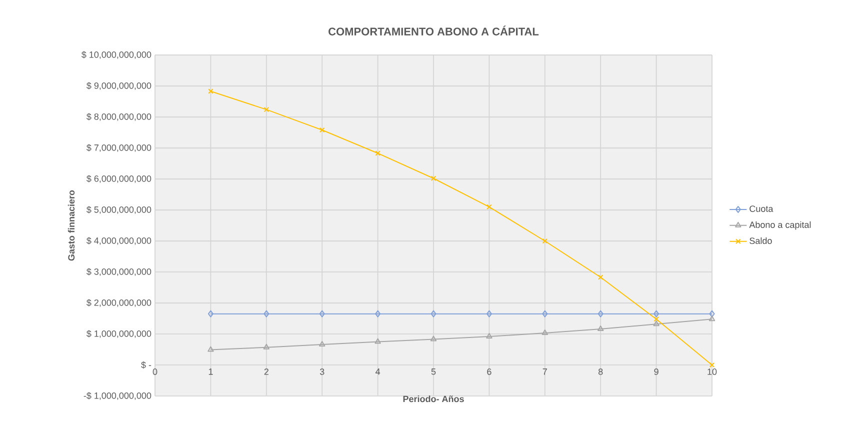 The height and width of the screenshot is (431, 846). What do you see at coordinates (71, 225) in the screenshot?
I see `y-axis-title: Gasto finnaciero` at bounding box center [71, 225].